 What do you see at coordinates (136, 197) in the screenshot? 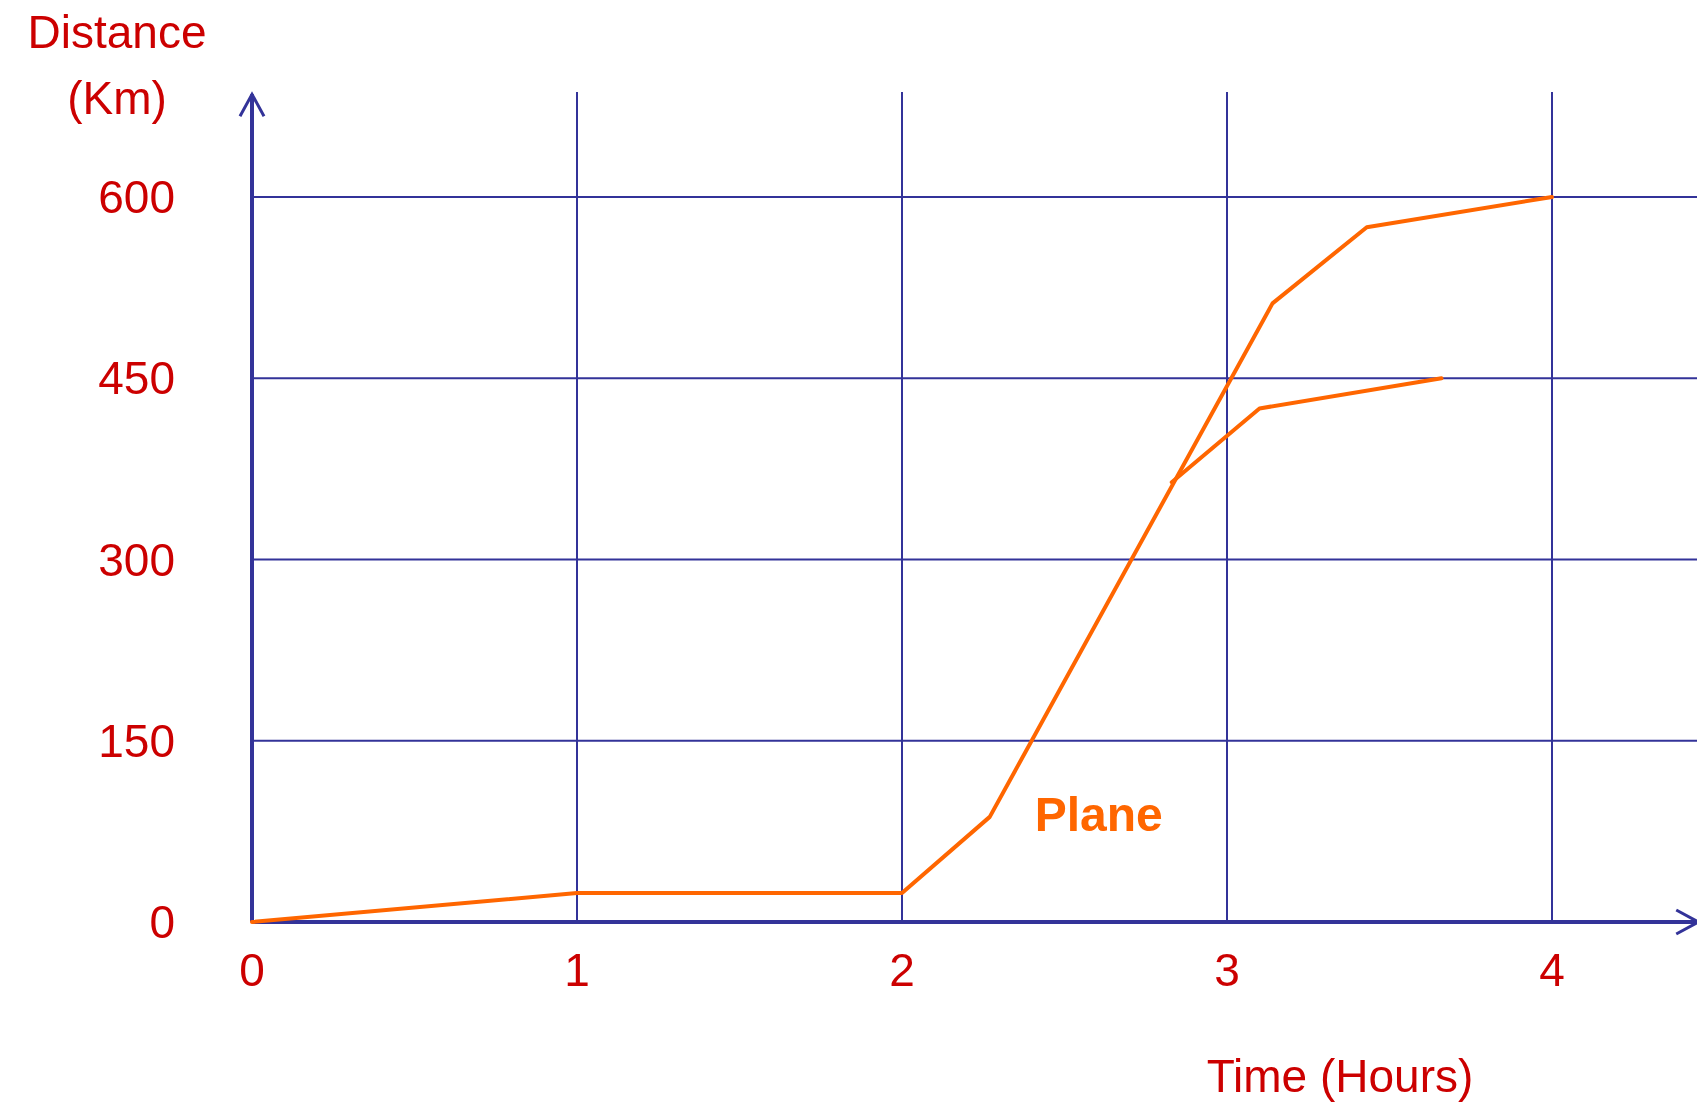
I see `y-tick-label: 600` at bounding box center [136, 197].